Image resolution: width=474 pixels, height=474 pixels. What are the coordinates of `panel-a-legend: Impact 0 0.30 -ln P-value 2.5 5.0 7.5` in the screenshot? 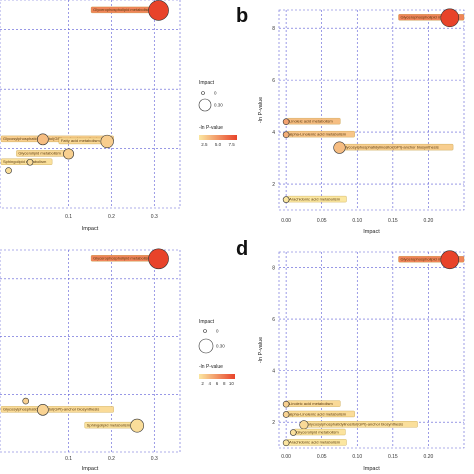 It's located at (217, 113).